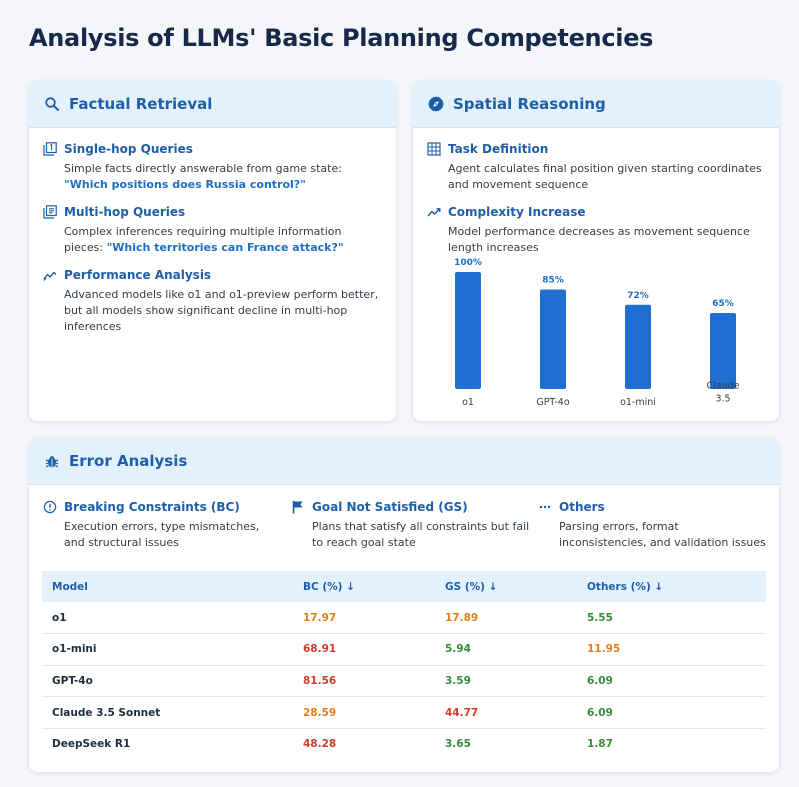 This screenshot has height=787, width=799. Describe the element at coordinates (552, 402) in the screenshot. I see `x-tick-label: GPT-4o` at that location.